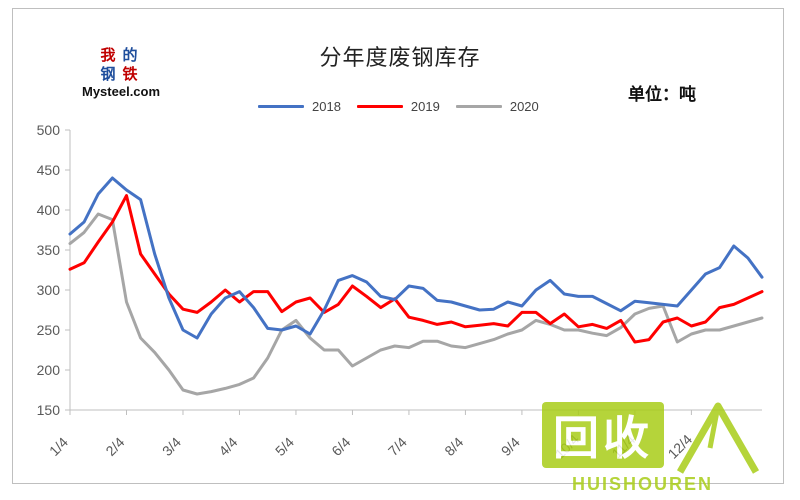  I want to click on mysteel-logo: 我 的 钢 铁 Mysteel.com, so click(137, 76).